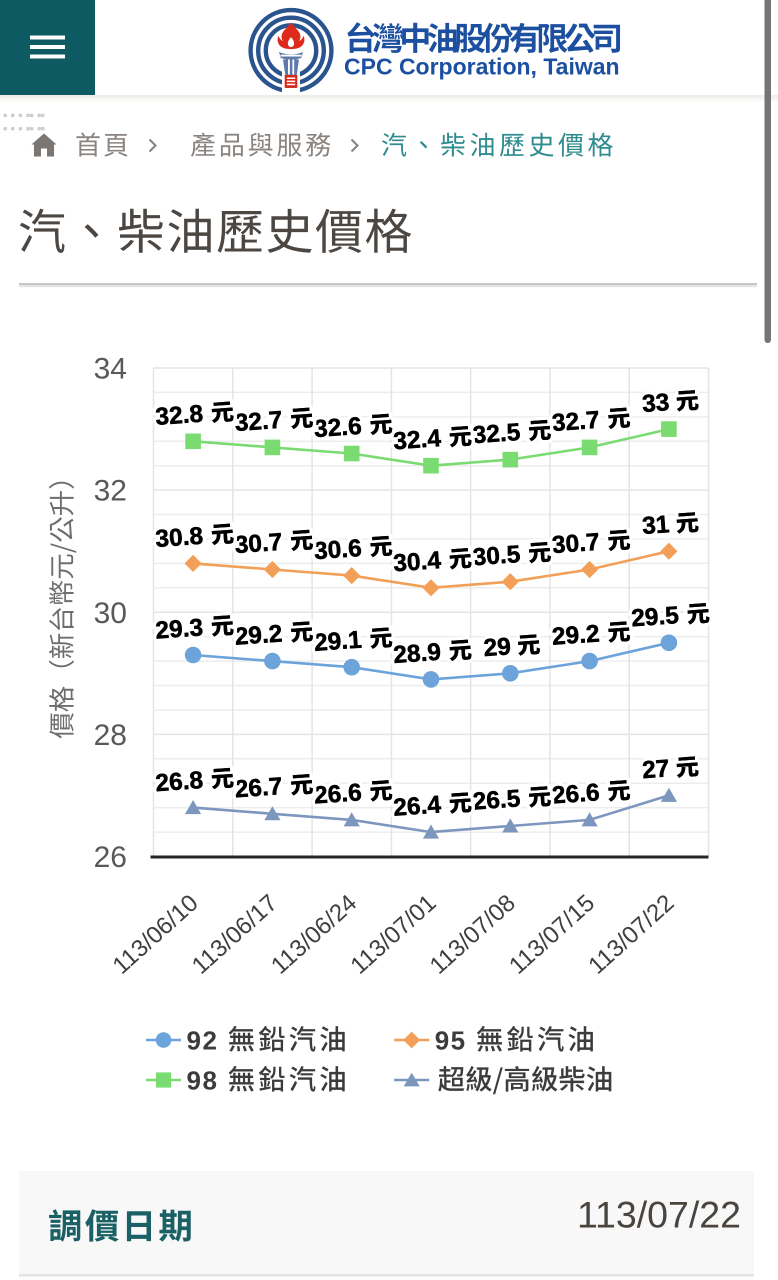  What do you see at coordinates (552, 934) in the screenshot?
I see `svg-text: 113/07/15` at bounding box center [552, 934].